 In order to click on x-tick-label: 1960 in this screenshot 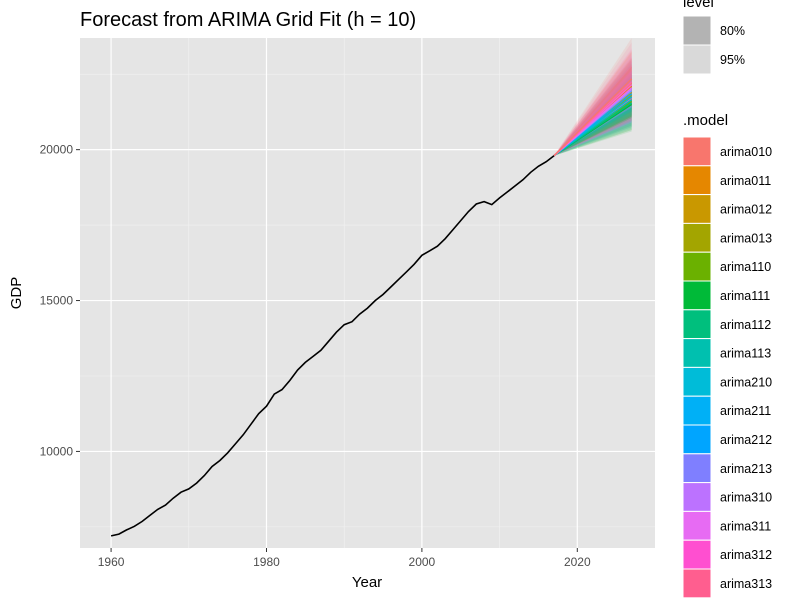, I will do `click(111, 562)`.